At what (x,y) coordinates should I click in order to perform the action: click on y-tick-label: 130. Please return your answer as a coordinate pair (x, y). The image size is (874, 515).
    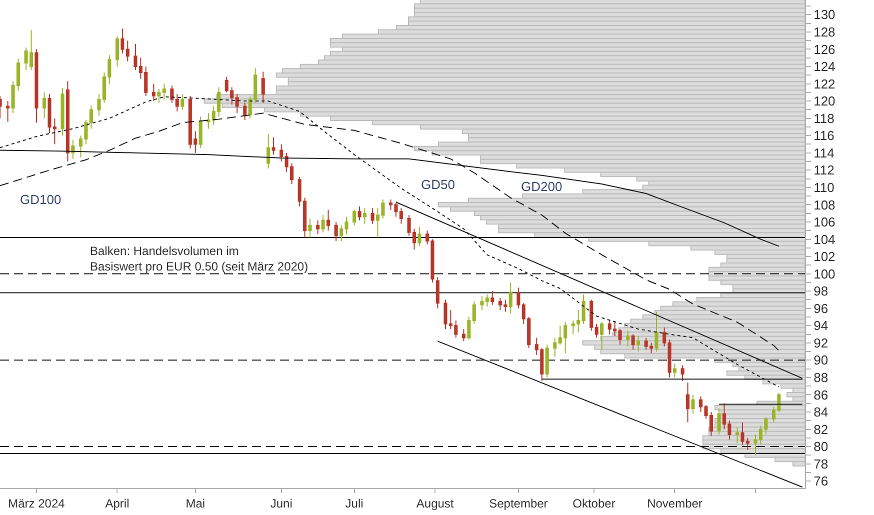
    Looking at the image, I should click on (825, 14).